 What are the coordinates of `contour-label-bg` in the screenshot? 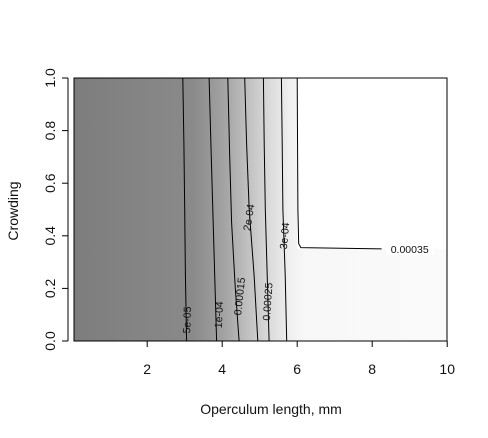 It's located at (410, 248).